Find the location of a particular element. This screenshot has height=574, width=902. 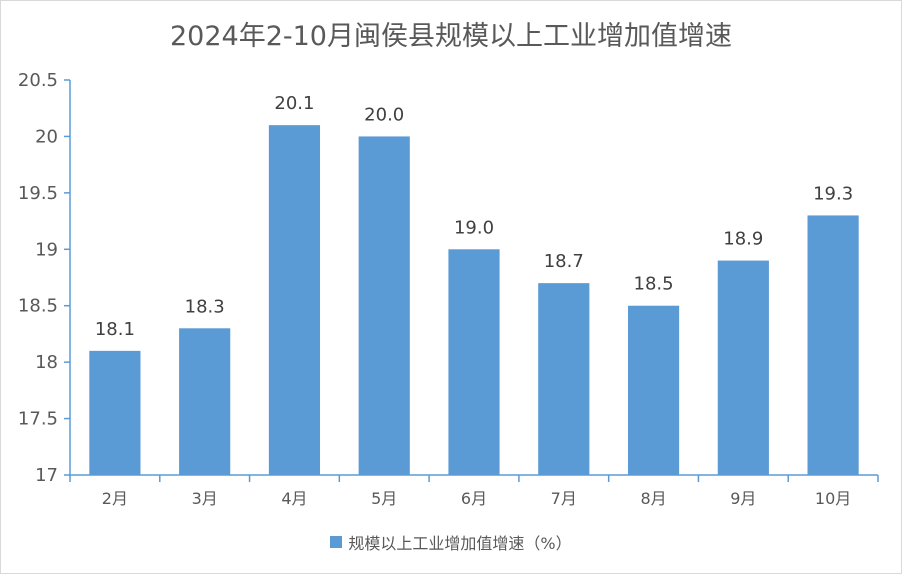

x-tick-label: 6月 is located at coordinates (474, 498).